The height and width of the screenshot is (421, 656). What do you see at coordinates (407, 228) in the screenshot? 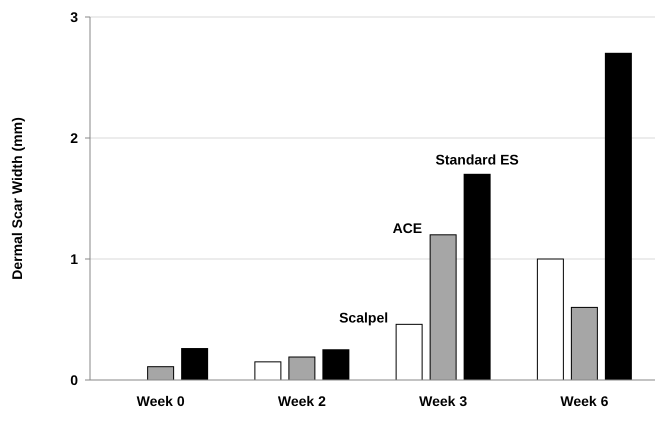
I see `series-label: ACE` at bounding box center [407, 228].